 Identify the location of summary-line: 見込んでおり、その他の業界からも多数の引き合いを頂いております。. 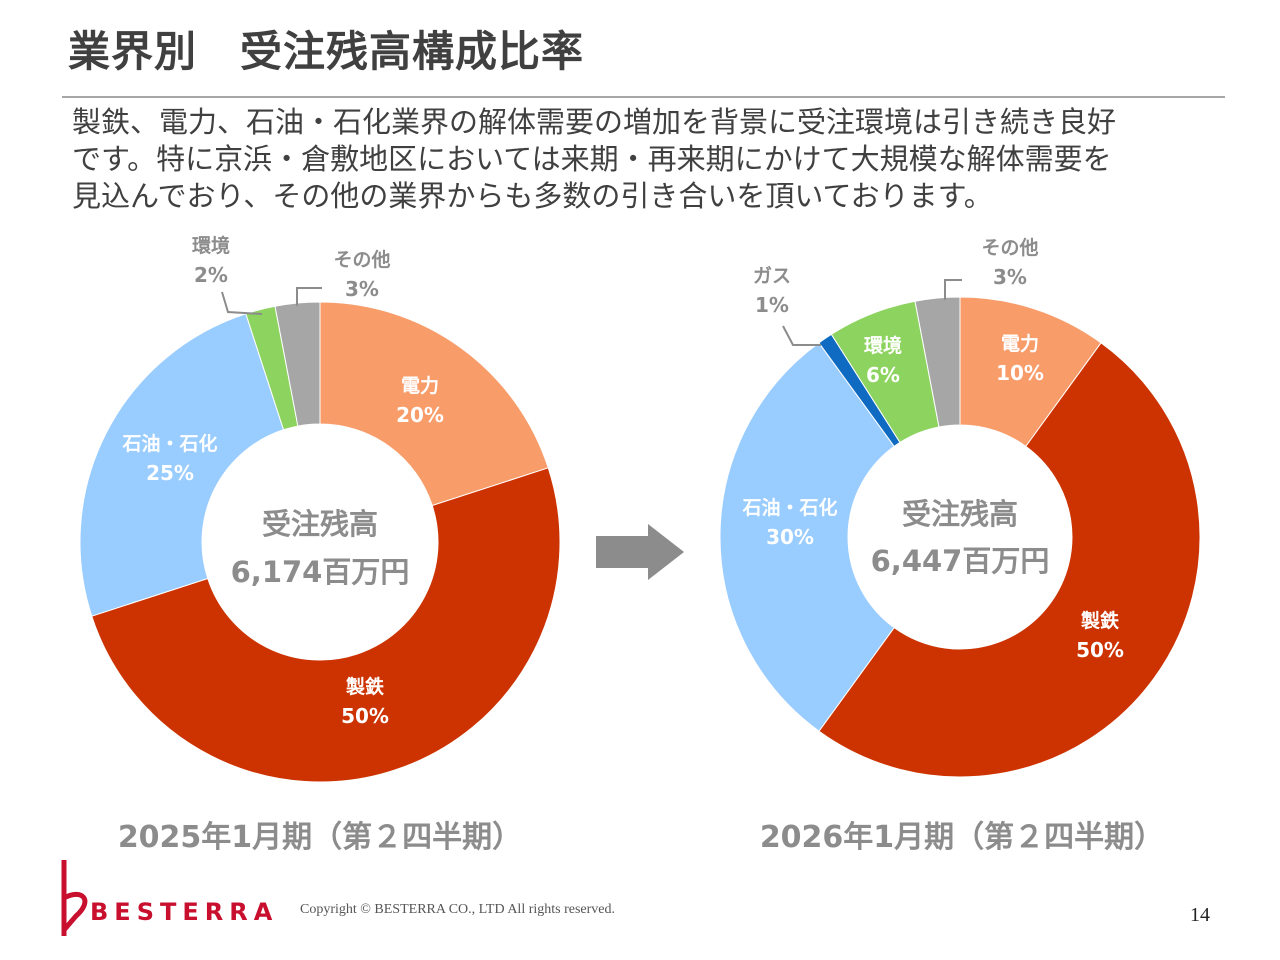
(532, 196).